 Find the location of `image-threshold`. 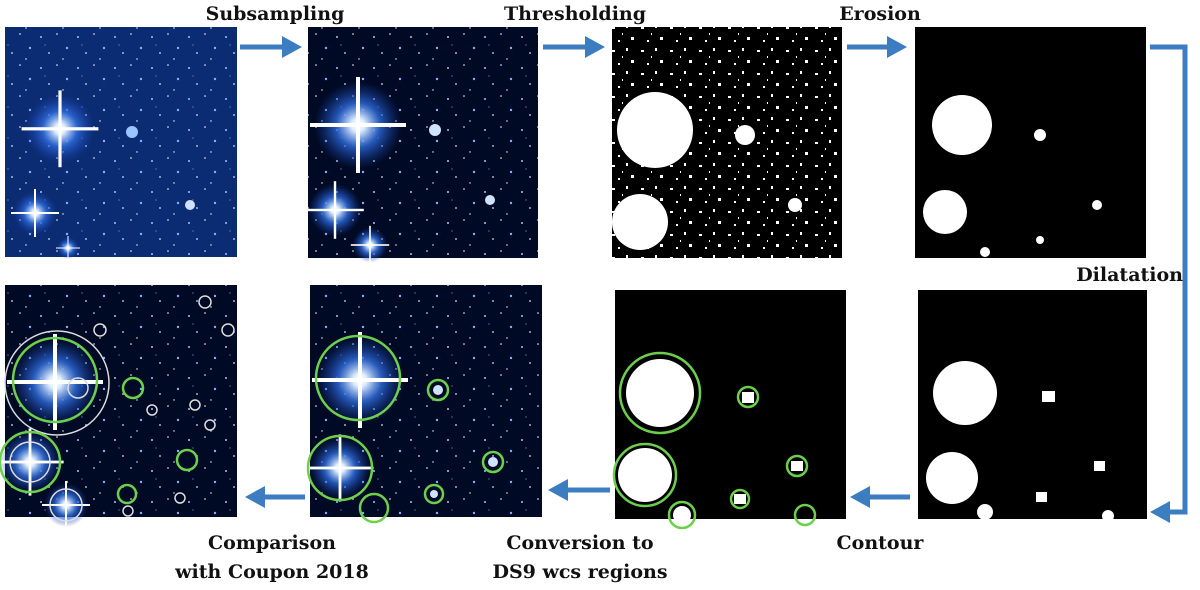

image-threshold is located at coordinates (727, 142).